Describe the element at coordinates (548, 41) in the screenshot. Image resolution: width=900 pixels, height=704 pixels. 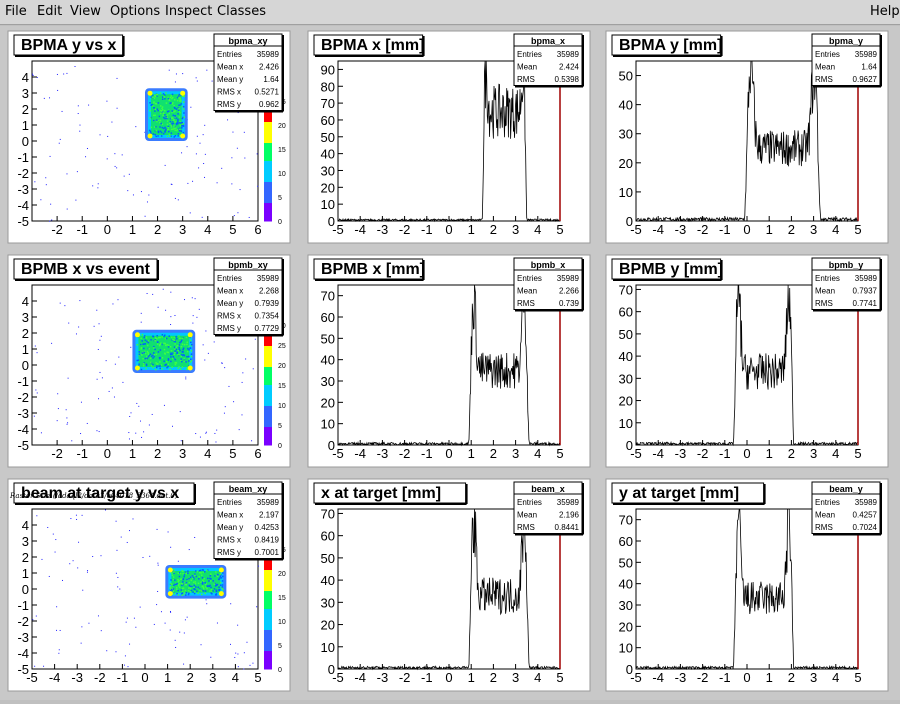
I see `stats-name: bpma_x` at that location.